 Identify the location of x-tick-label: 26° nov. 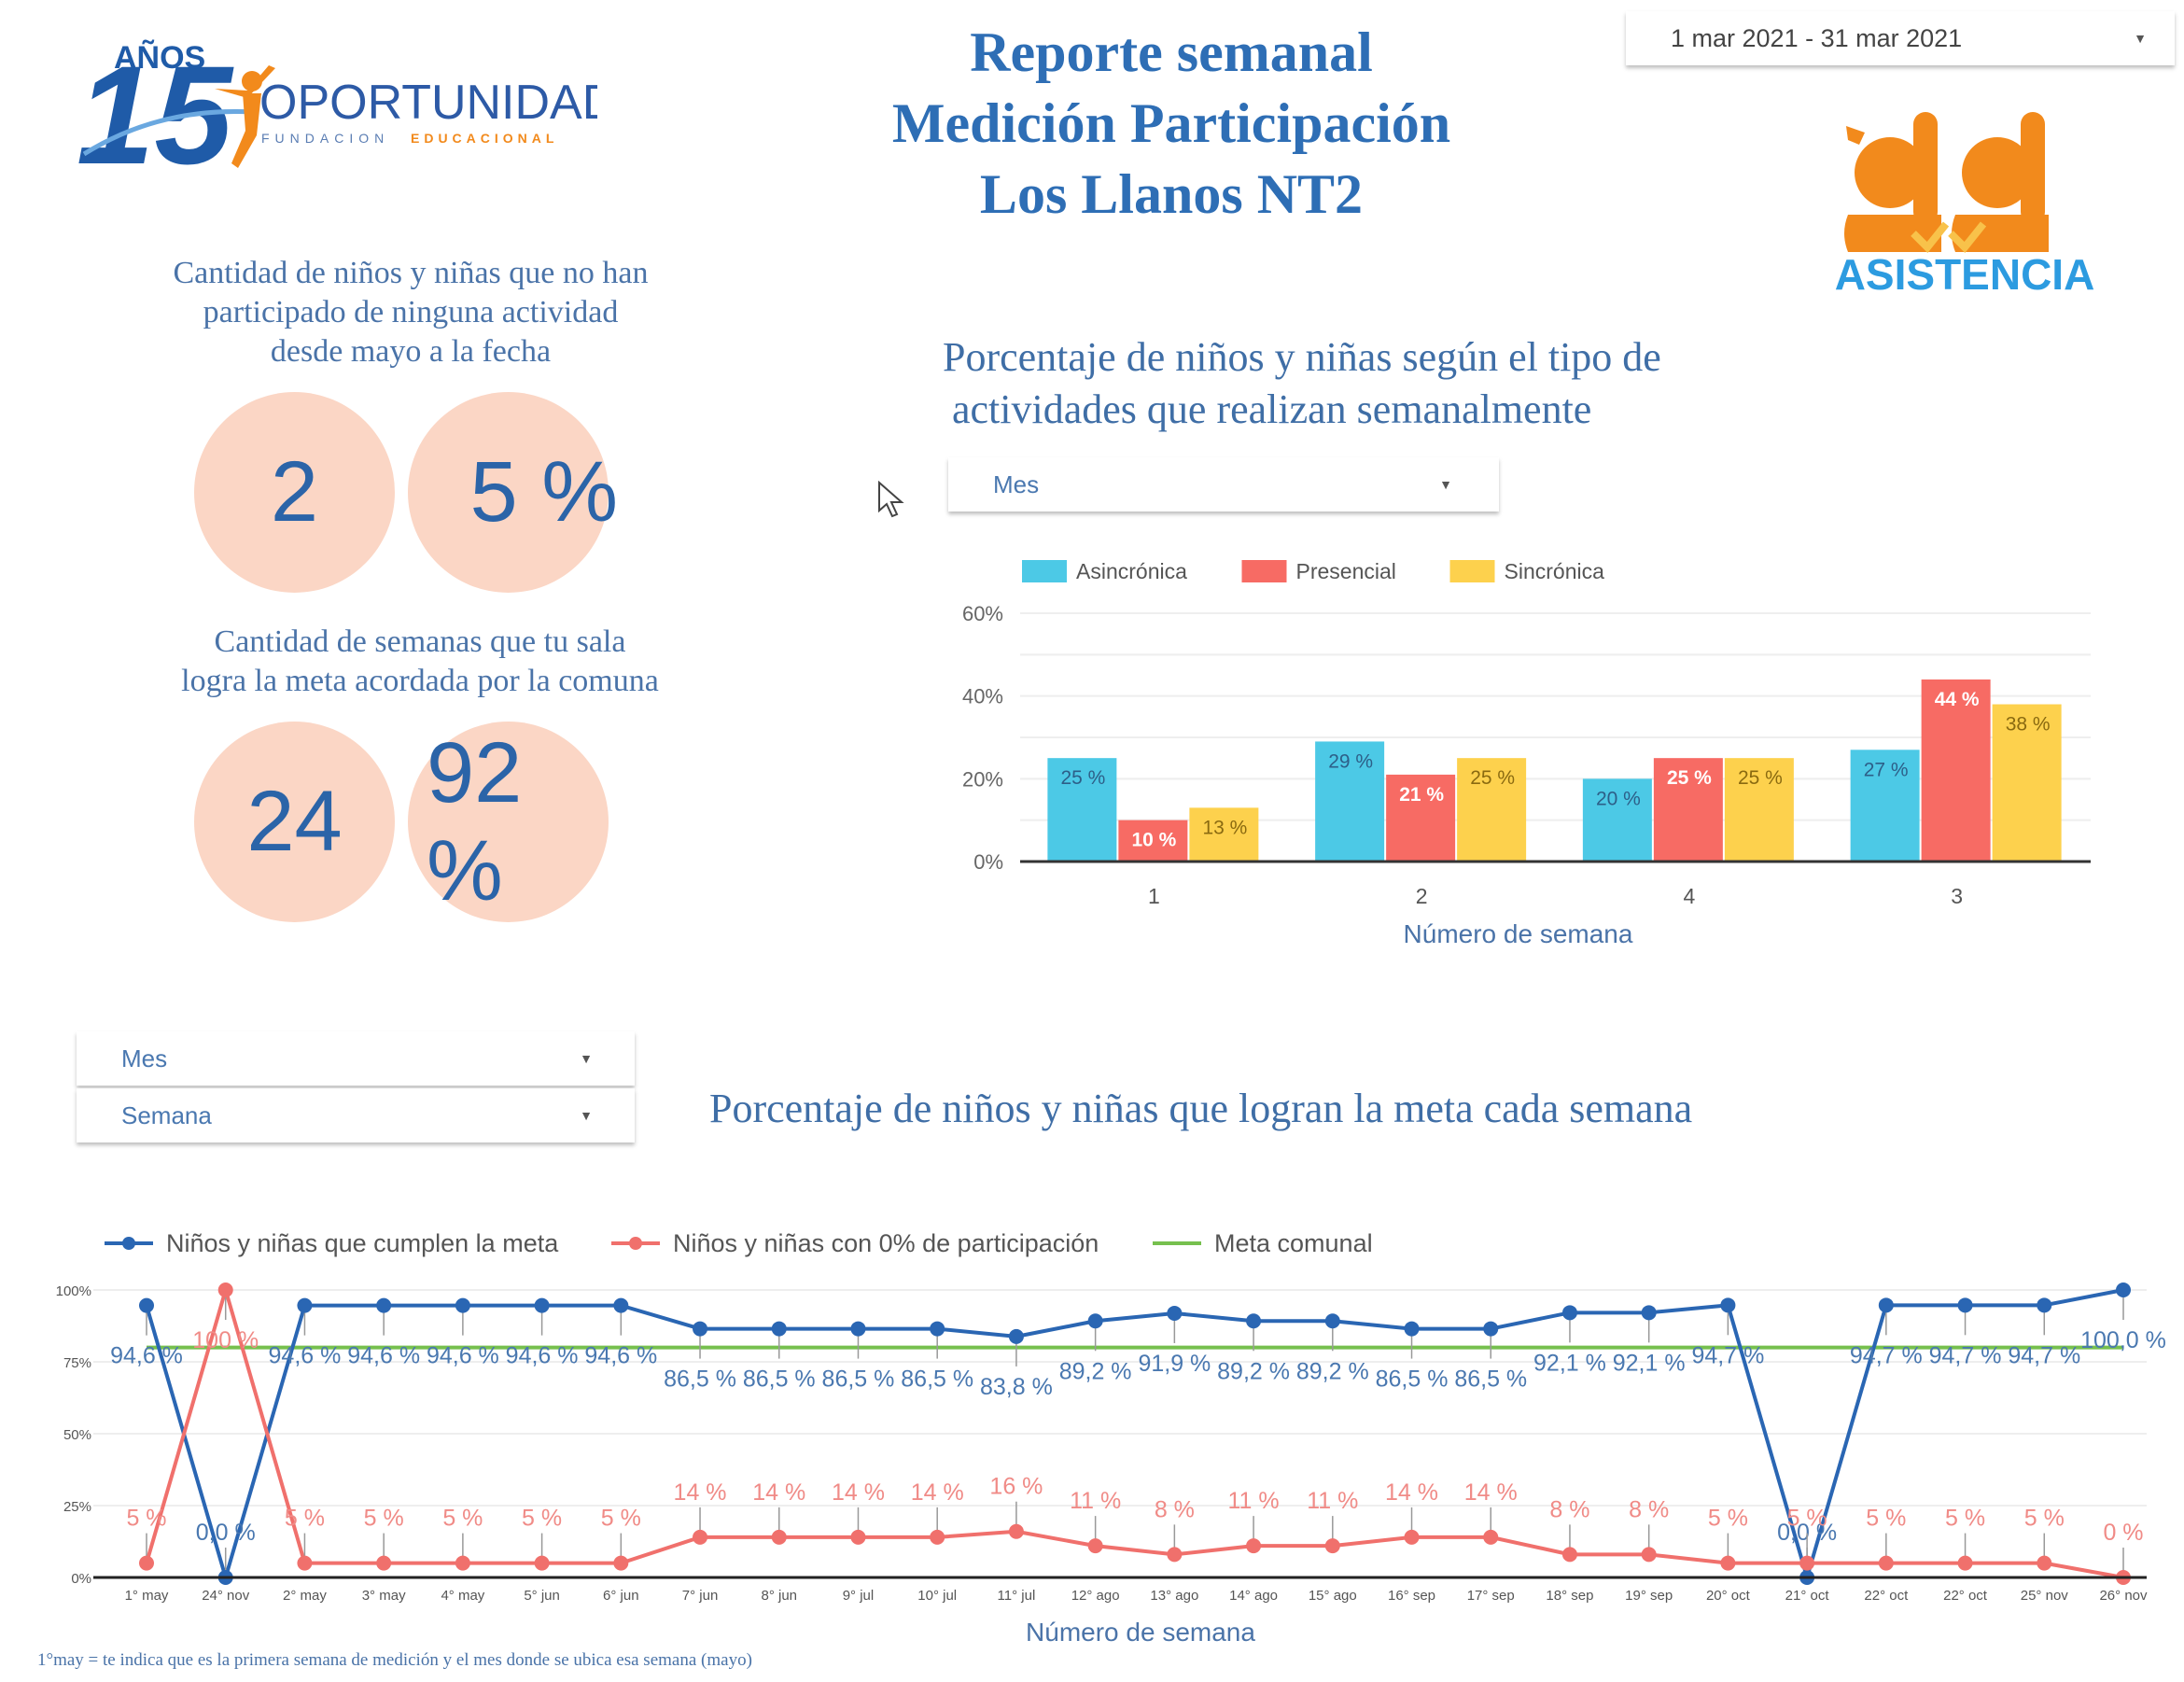
(2123, 1596).